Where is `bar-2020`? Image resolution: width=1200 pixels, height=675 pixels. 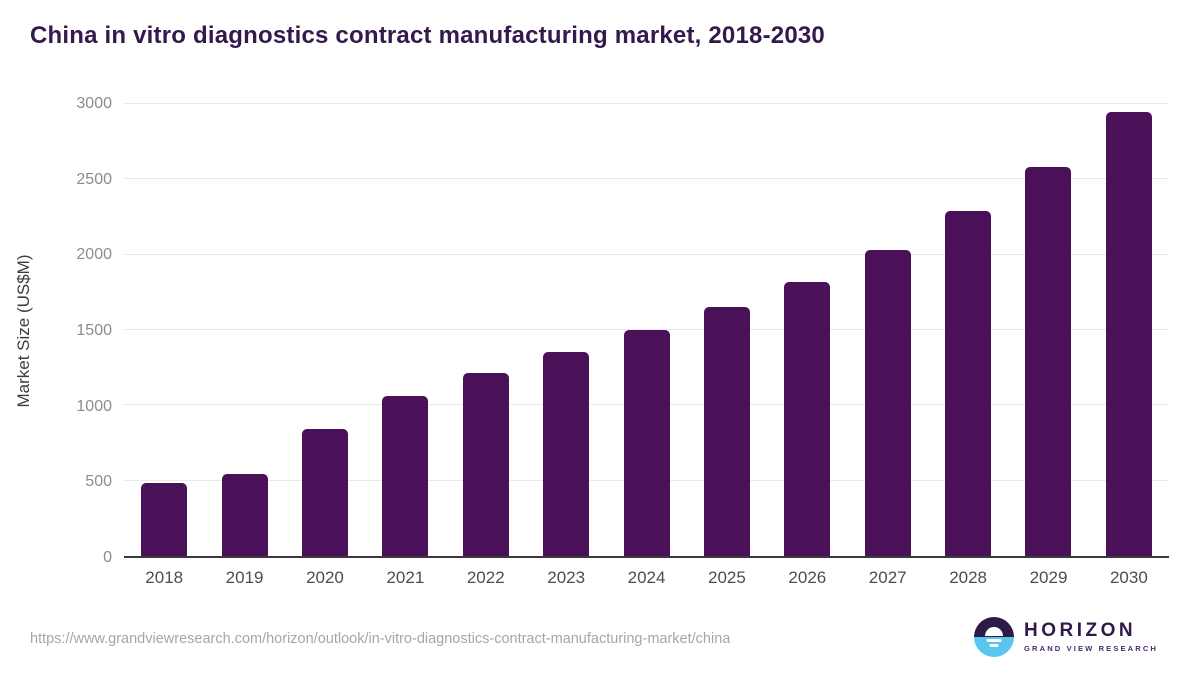 bar-2020 is located at coordinates (324, 492).